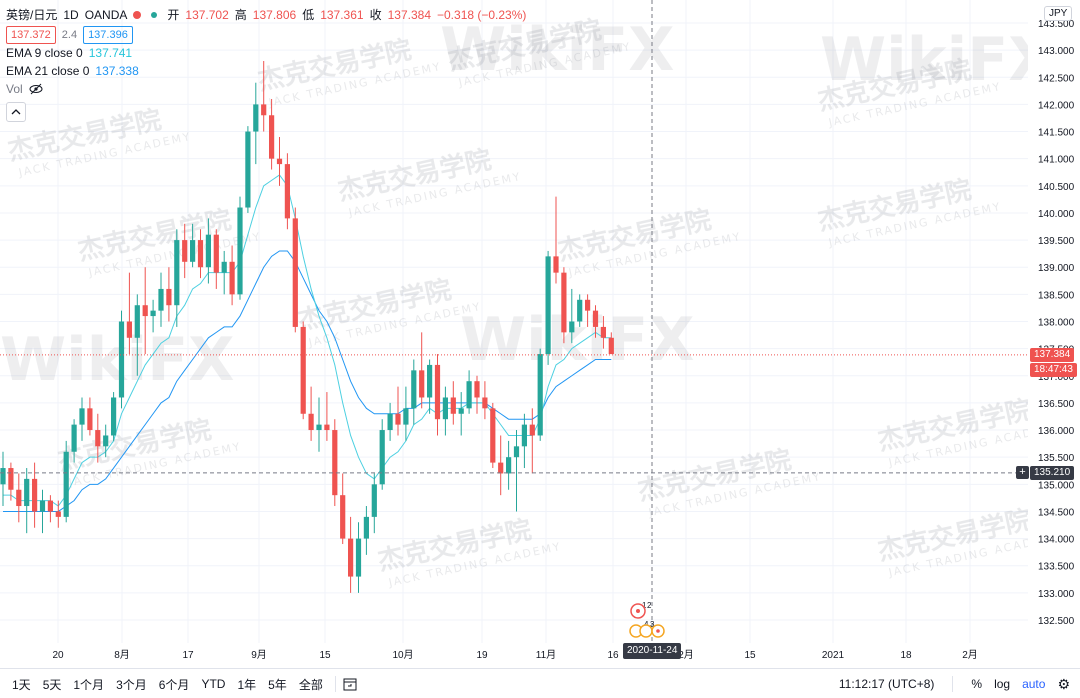 The image size is (1080, 698). I want to click on bid-button: 137.372, so click(31, 35).